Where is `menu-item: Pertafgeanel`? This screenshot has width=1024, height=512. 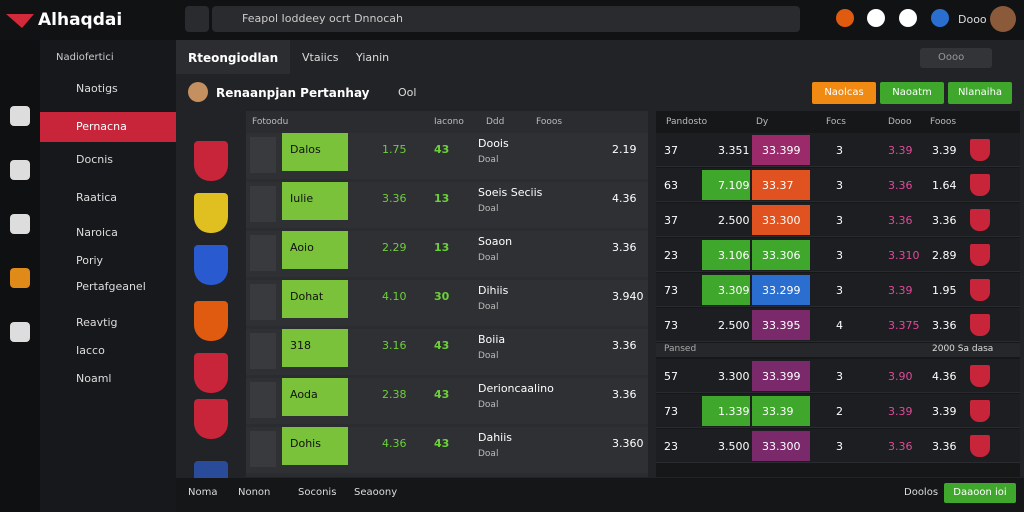 menu-item: Pertafgeanel is located at coordinates (111, 286).